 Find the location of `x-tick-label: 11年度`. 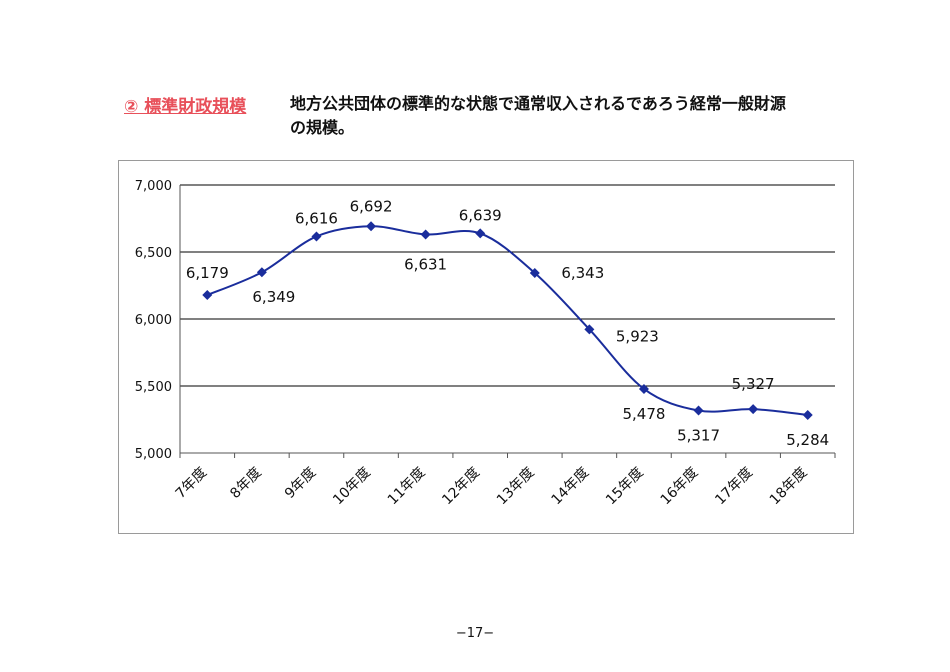

x-tick-label: 11年度 is located at coordinates (407, 487).